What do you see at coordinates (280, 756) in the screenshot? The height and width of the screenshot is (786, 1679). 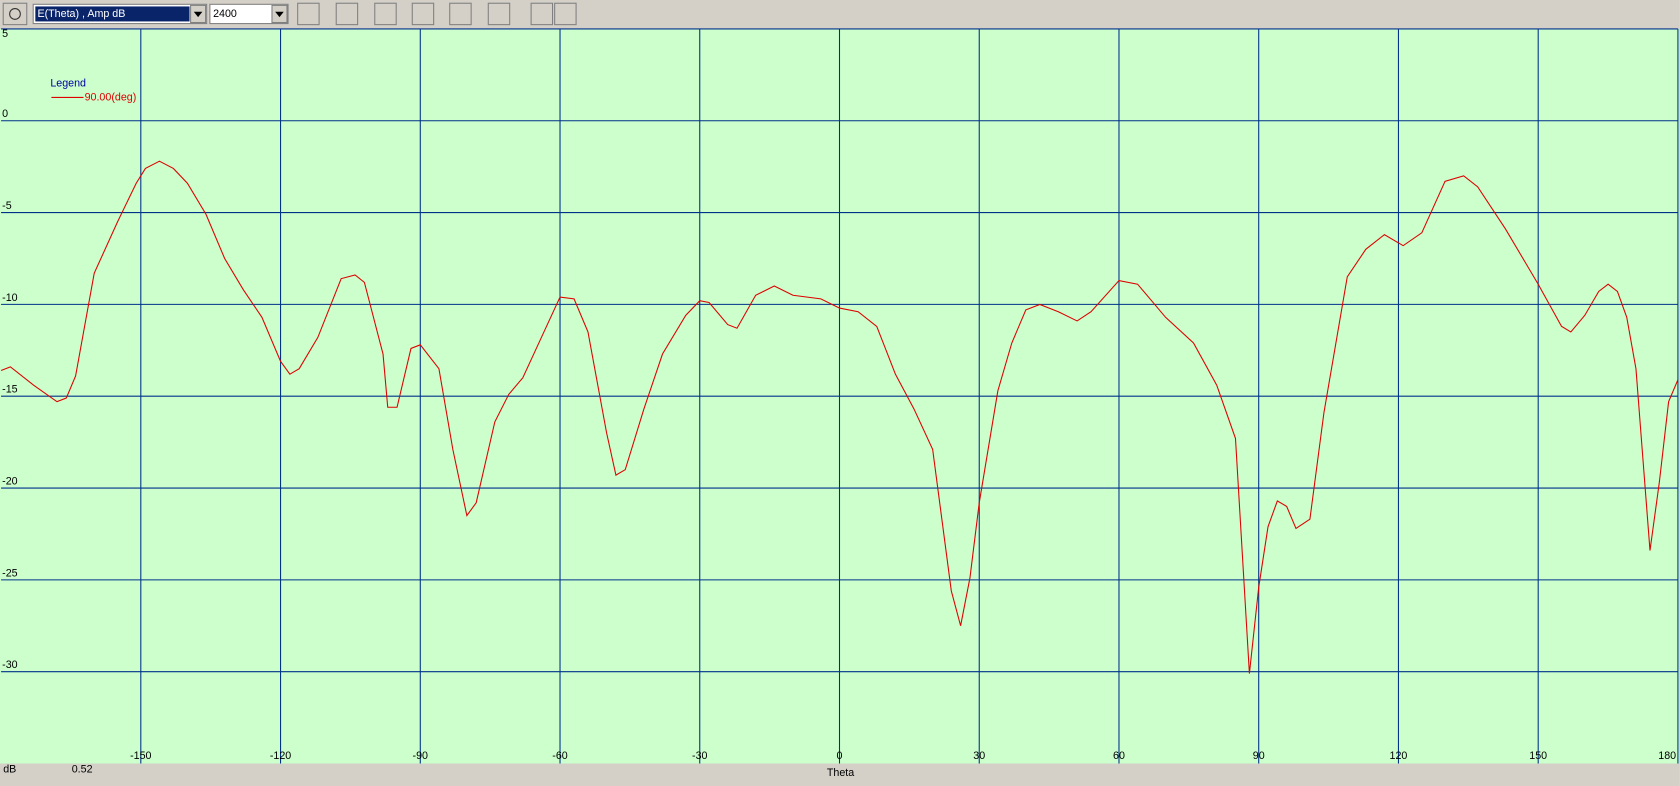 I see `x-tick-label: -120` at bounding box center [280, 756].